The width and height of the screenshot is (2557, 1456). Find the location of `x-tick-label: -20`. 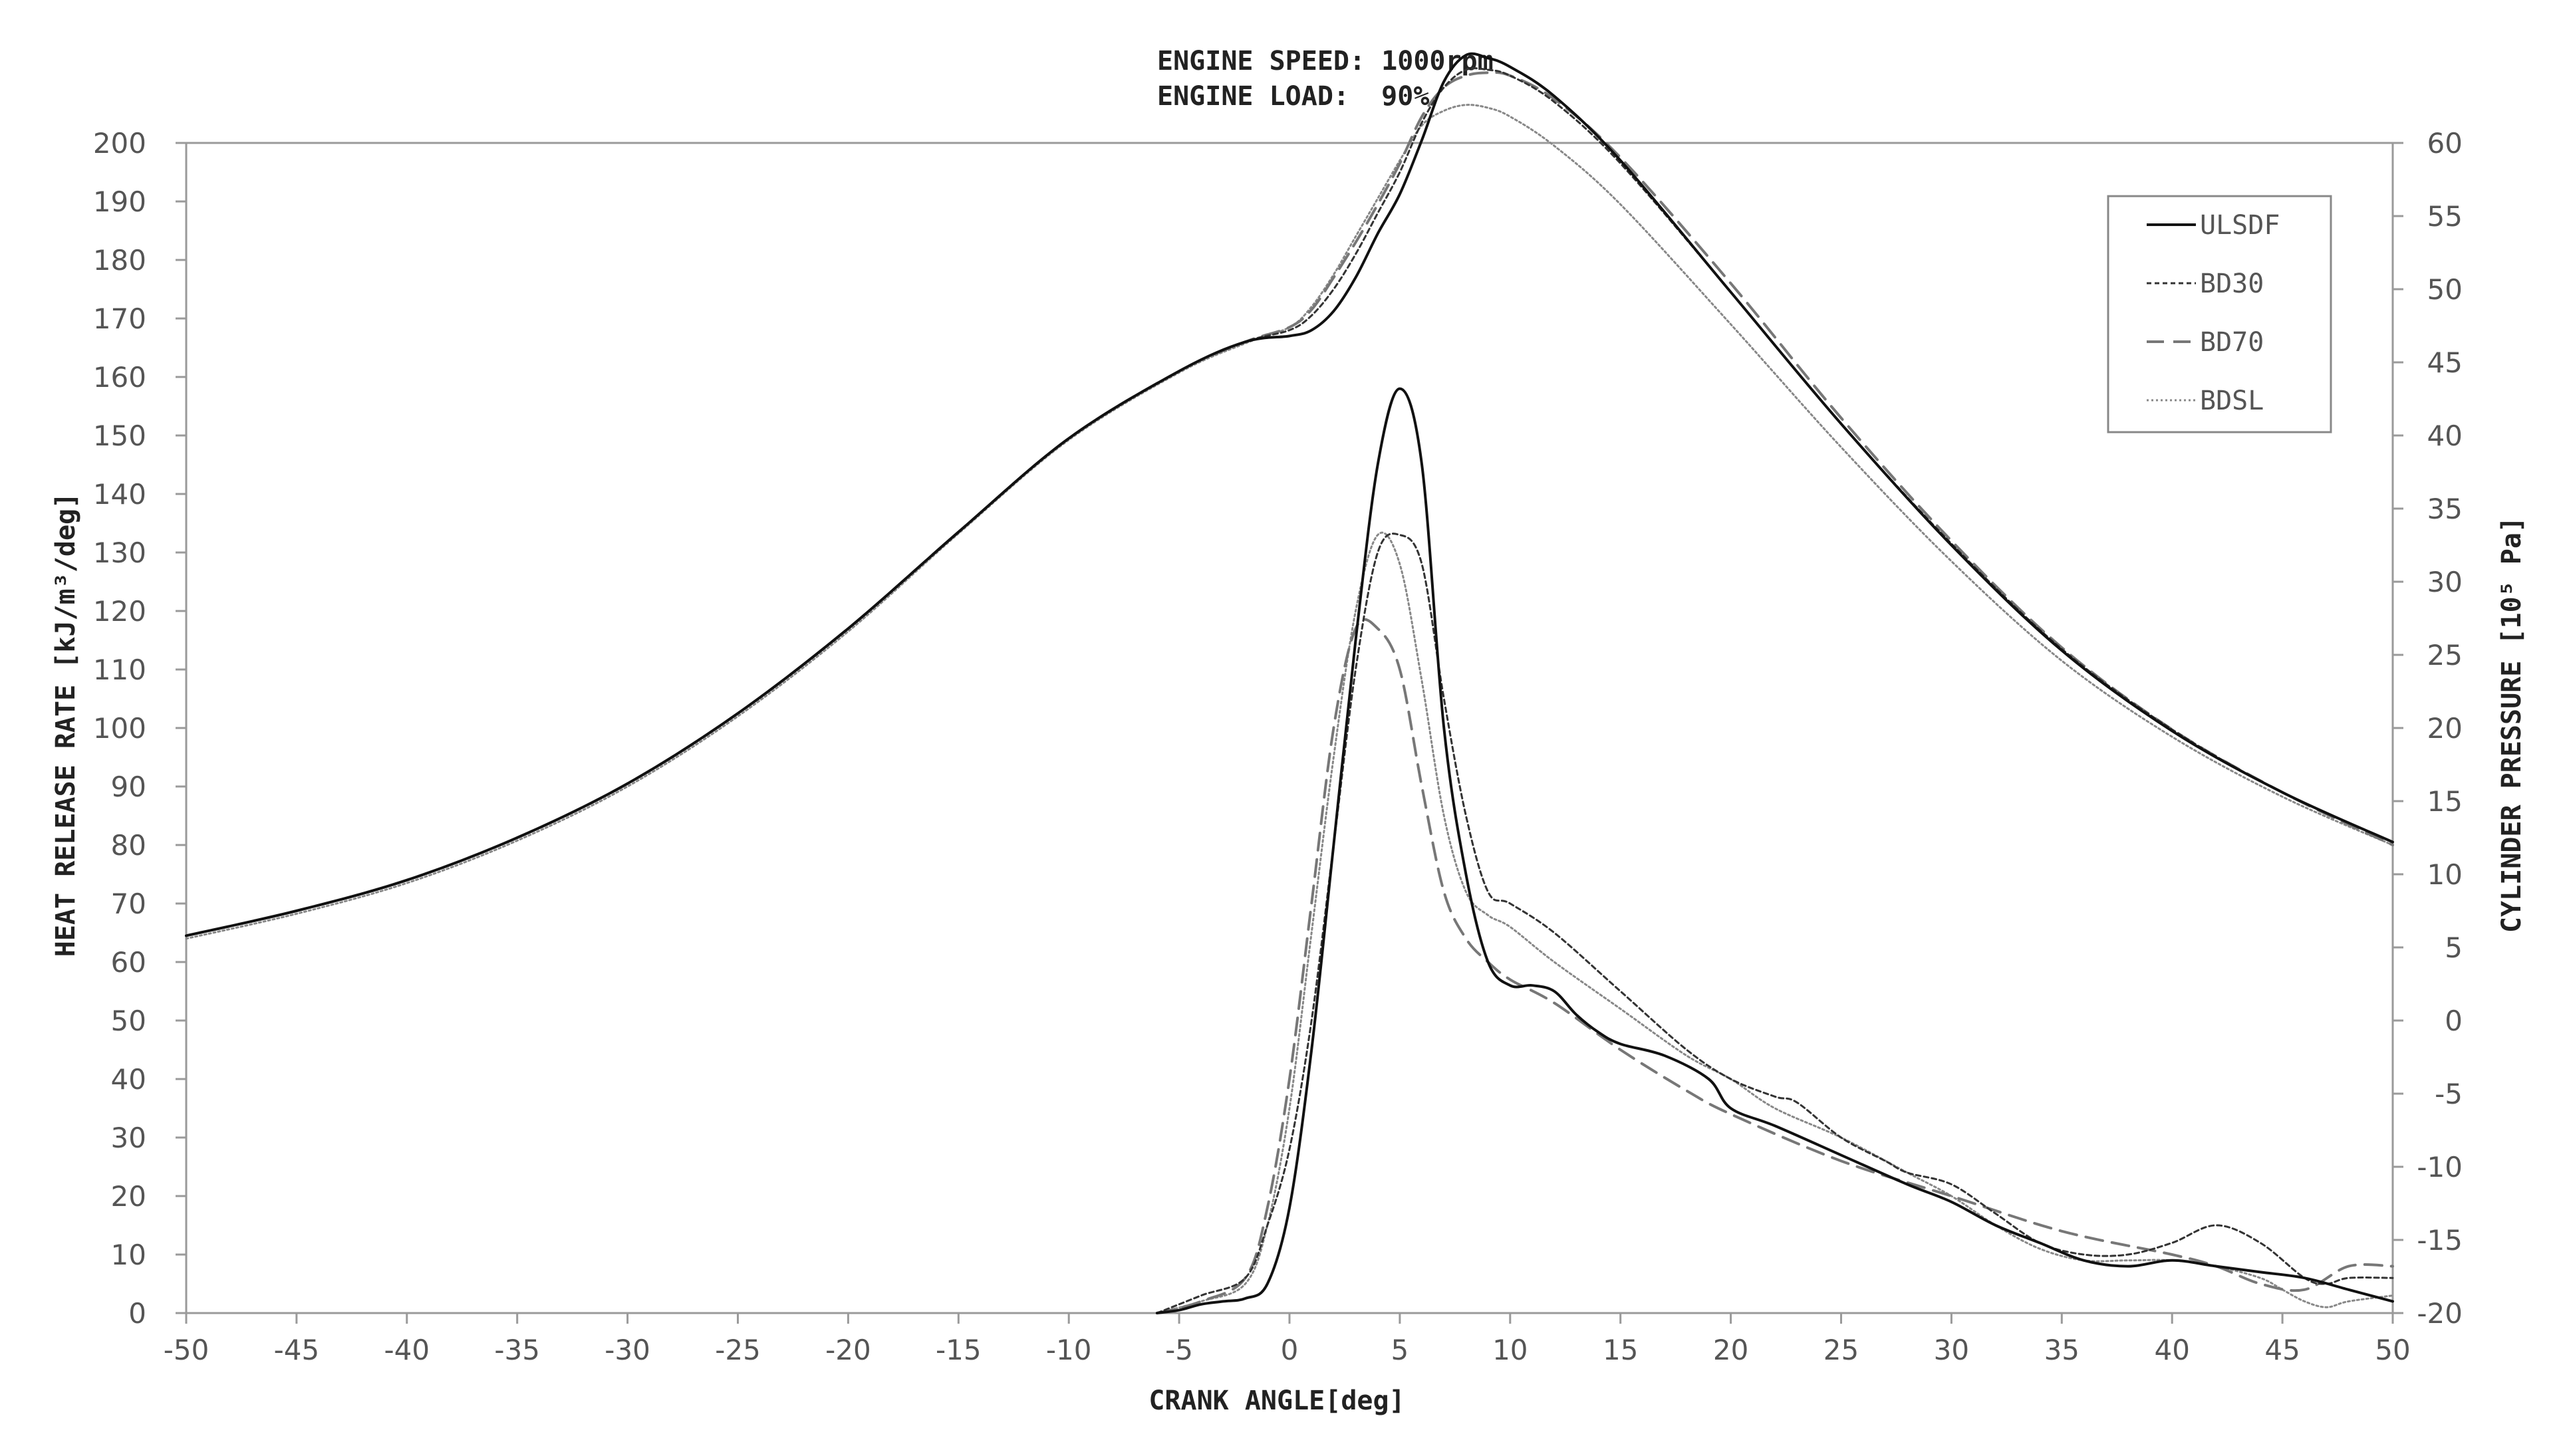

x-tick-label: -20 is located at coordinates (848, 1350).